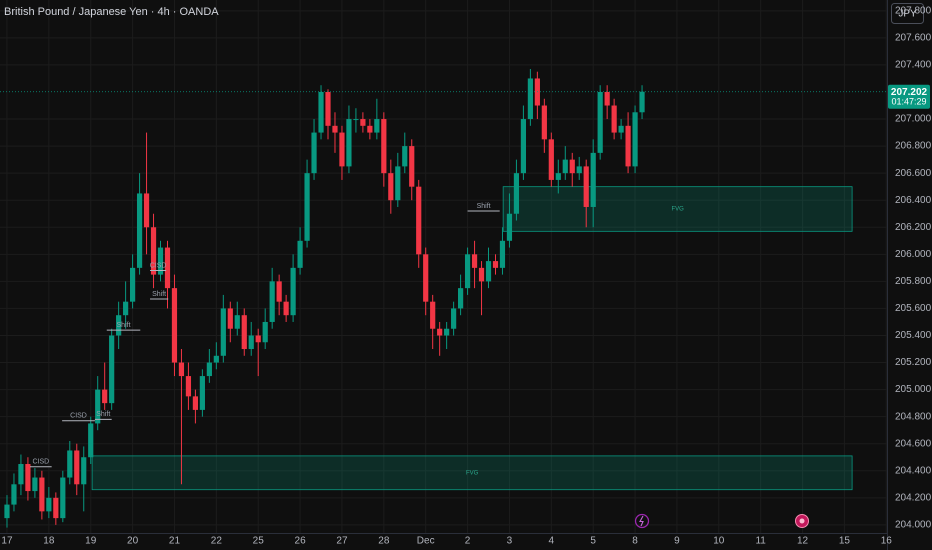 Image resolution: width=932 pixels, height=550 pixels. What do you see at coordinates (913, 119) in the screenshot?
I see `y-tick-label: 207.000` at bounding box center [913, 119].